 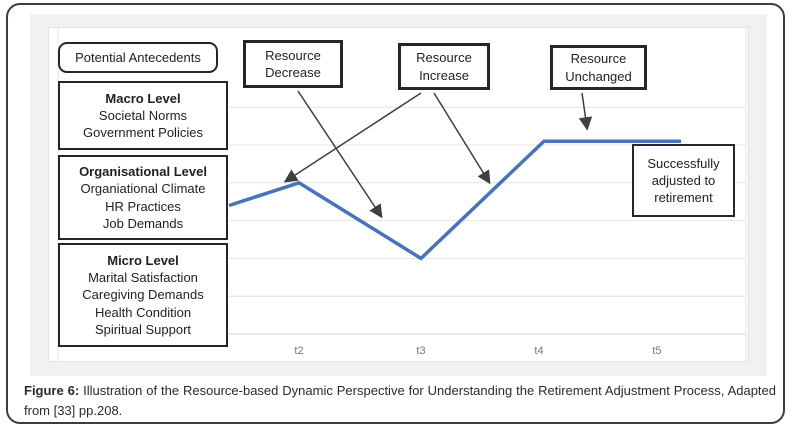 What do you see at coordinates (538, 351) in the screenshot?
I see `x-axis-tick-label: t4` at bounding box center [538, 351].